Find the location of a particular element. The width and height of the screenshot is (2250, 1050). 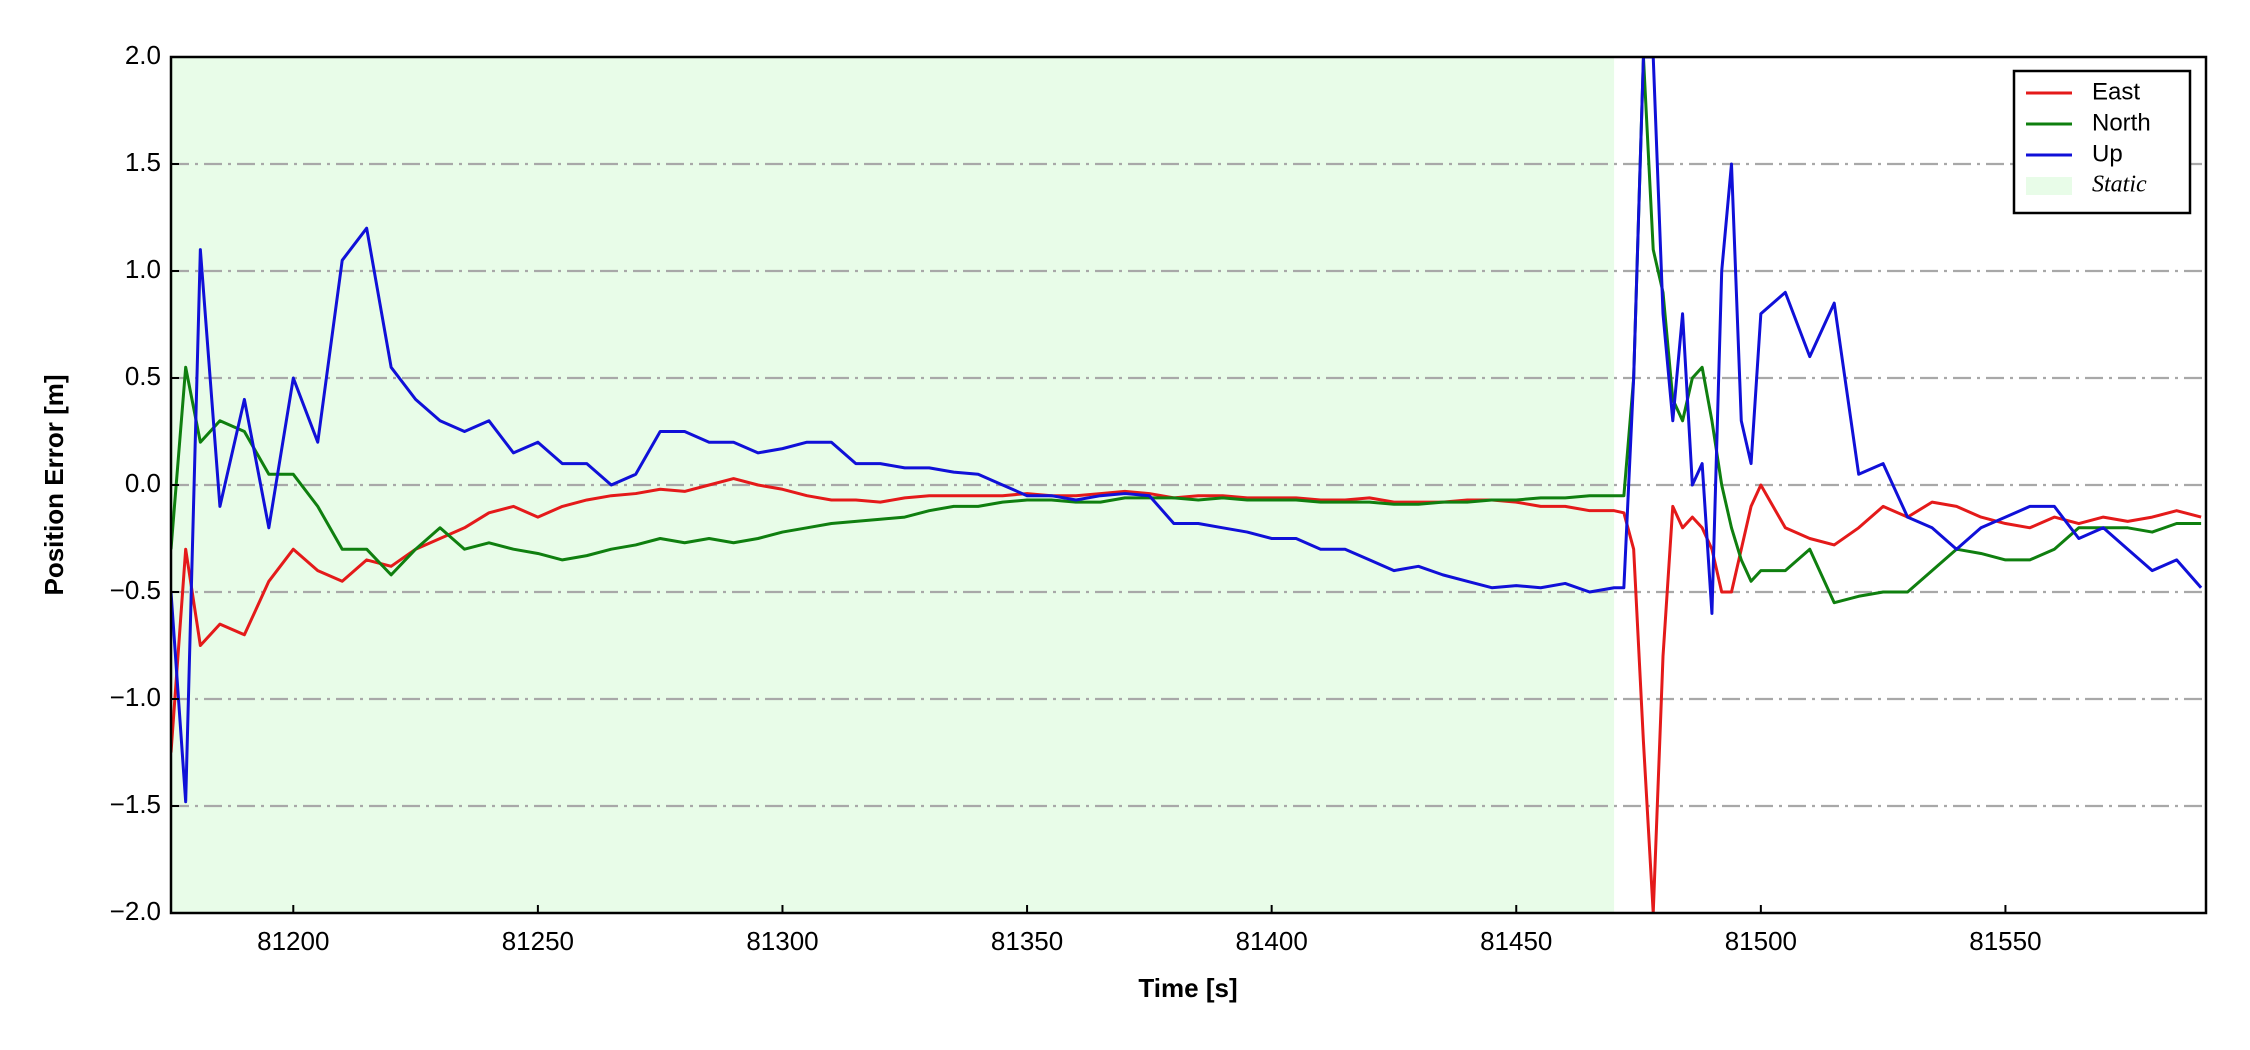

y-tick-label: 0.0 is located at coordinates (143, 483).